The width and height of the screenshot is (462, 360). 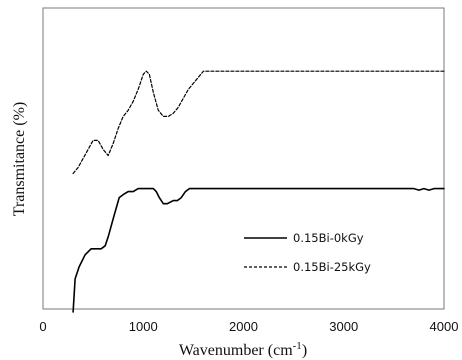 What do you see at coordinates (236, 350) in the screenshot?
I see `x-axis-title-text: Wavenumber (cm` at bounding box center [236, 350].